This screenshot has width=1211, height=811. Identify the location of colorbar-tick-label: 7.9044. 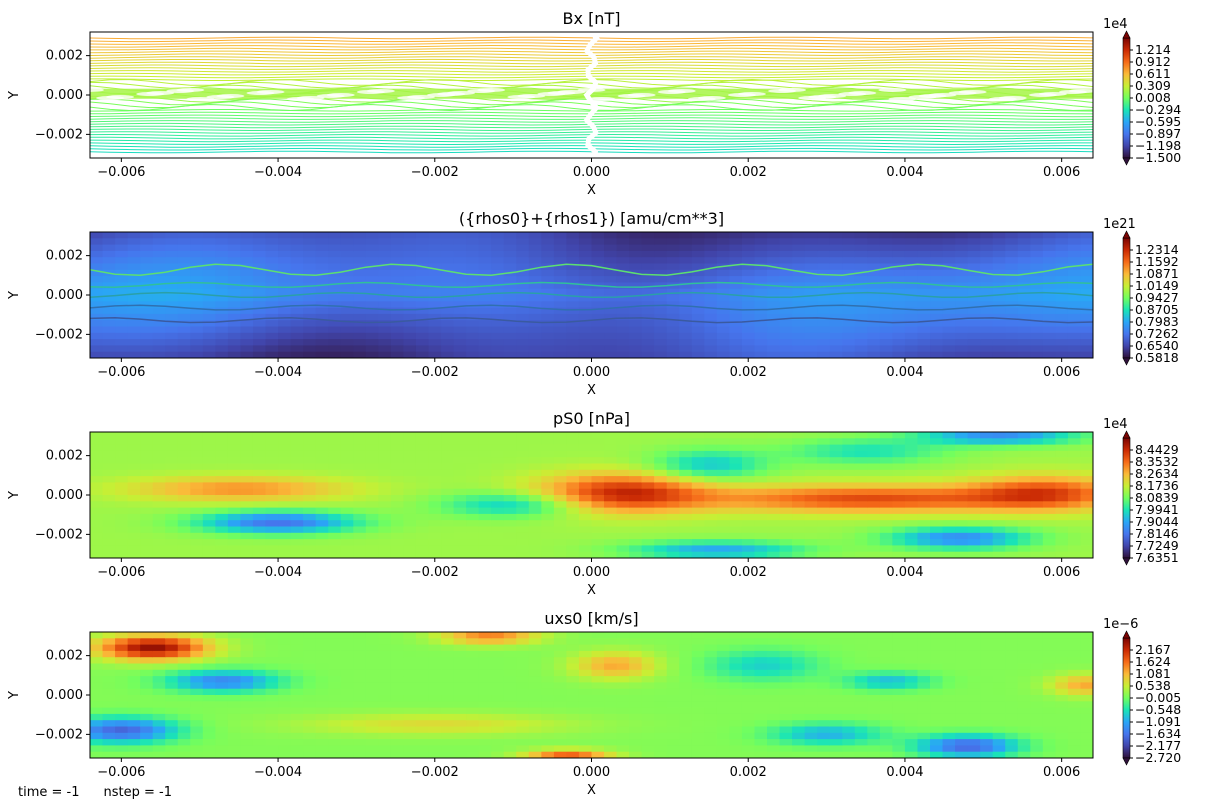
(1157, 521).